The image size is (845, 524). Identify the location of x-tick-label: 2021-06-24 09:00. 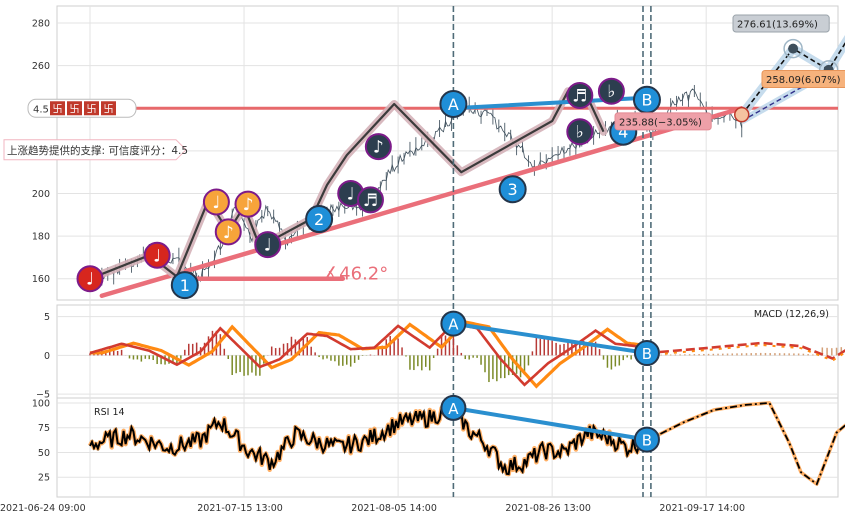
(43, 508).